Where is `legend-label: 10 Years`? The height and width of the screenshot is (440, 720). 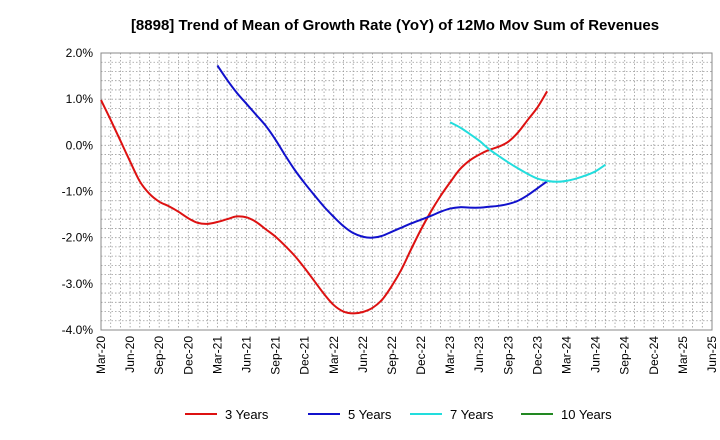 legend-label: 10 Years is located at coordinates (586, 414).